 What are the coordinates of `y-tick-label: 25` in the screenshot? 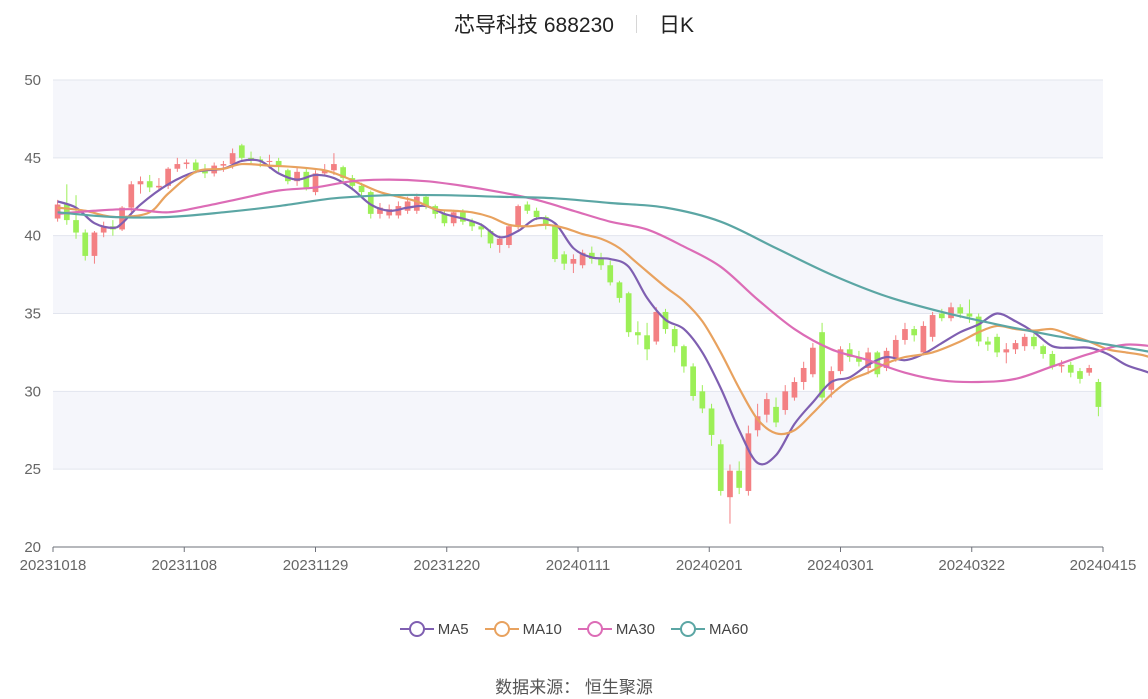 It's located at (32, 469).